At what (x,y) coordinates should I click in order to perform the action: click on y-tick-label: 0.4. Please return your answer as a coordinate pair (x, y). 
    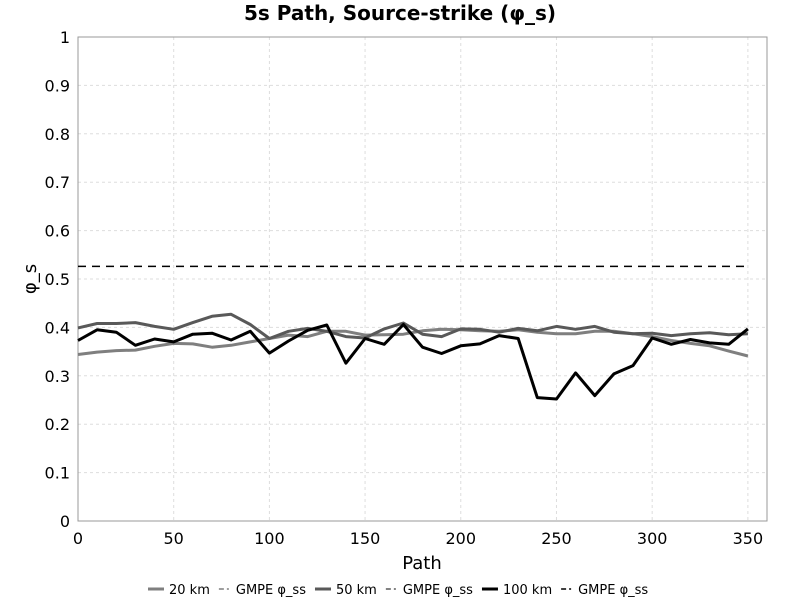
    Looking at the image, I should click on (57, 327).